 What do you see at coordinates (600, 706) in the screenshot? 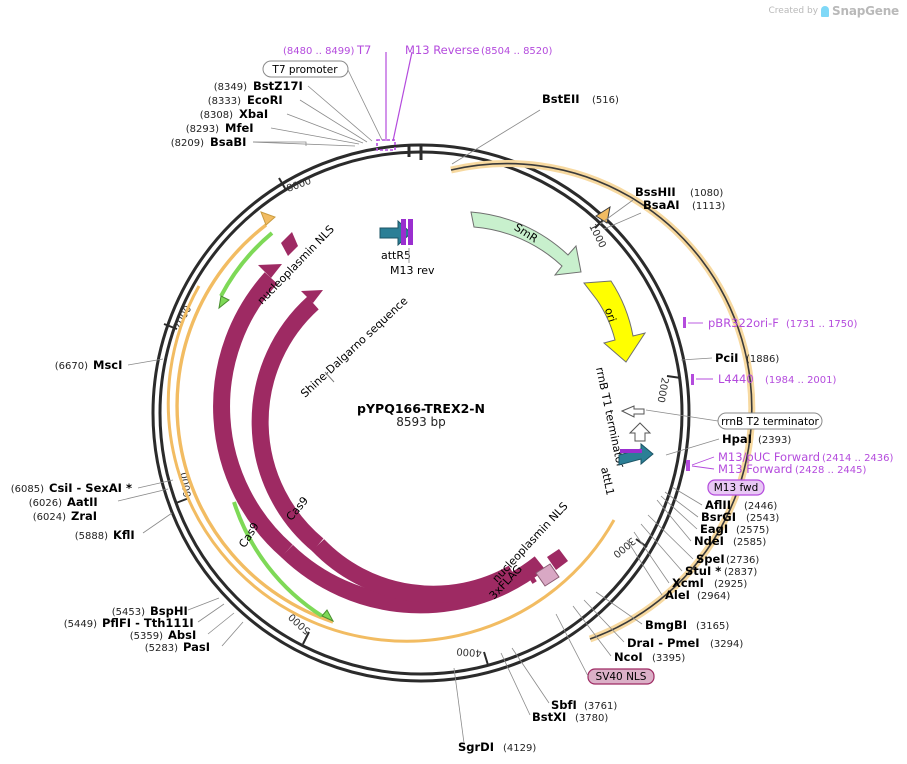
I see `enzyme-pos-sbfi: (3761)` at bounding box center [600, 706].